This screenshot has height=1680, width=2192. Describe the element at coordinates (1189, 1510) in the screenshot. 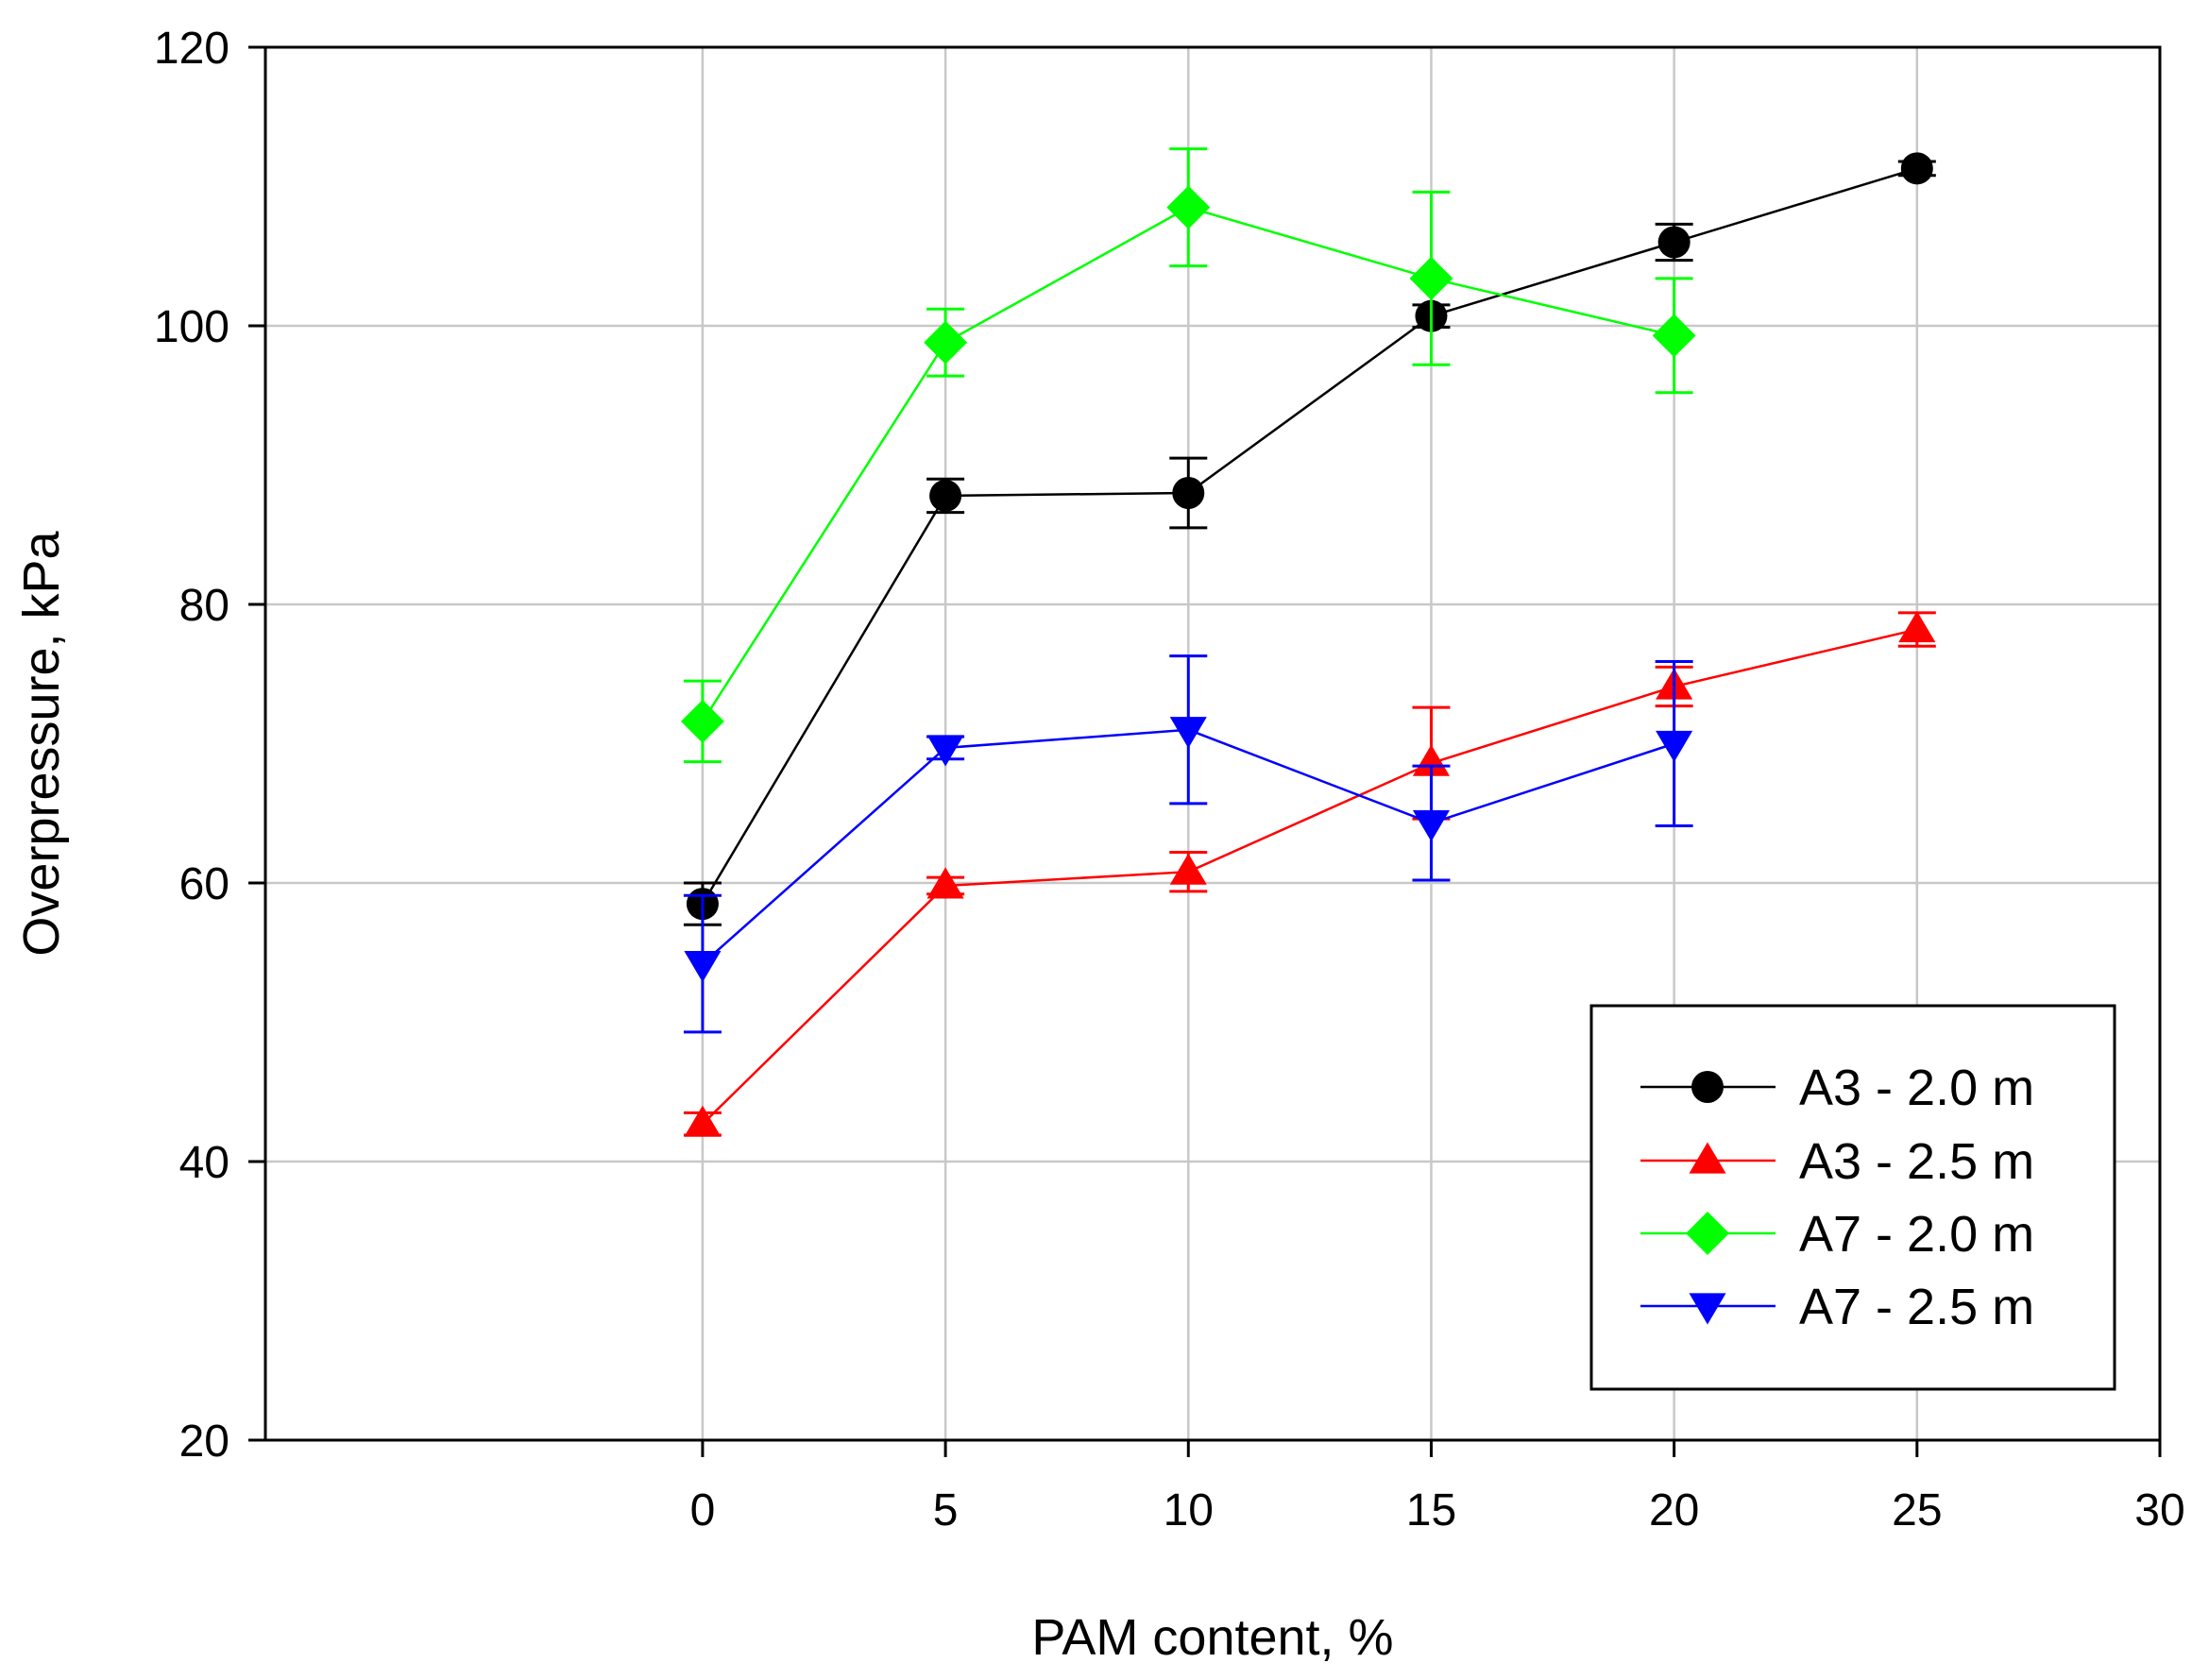

I see `x-tick-label: 10` at that location.